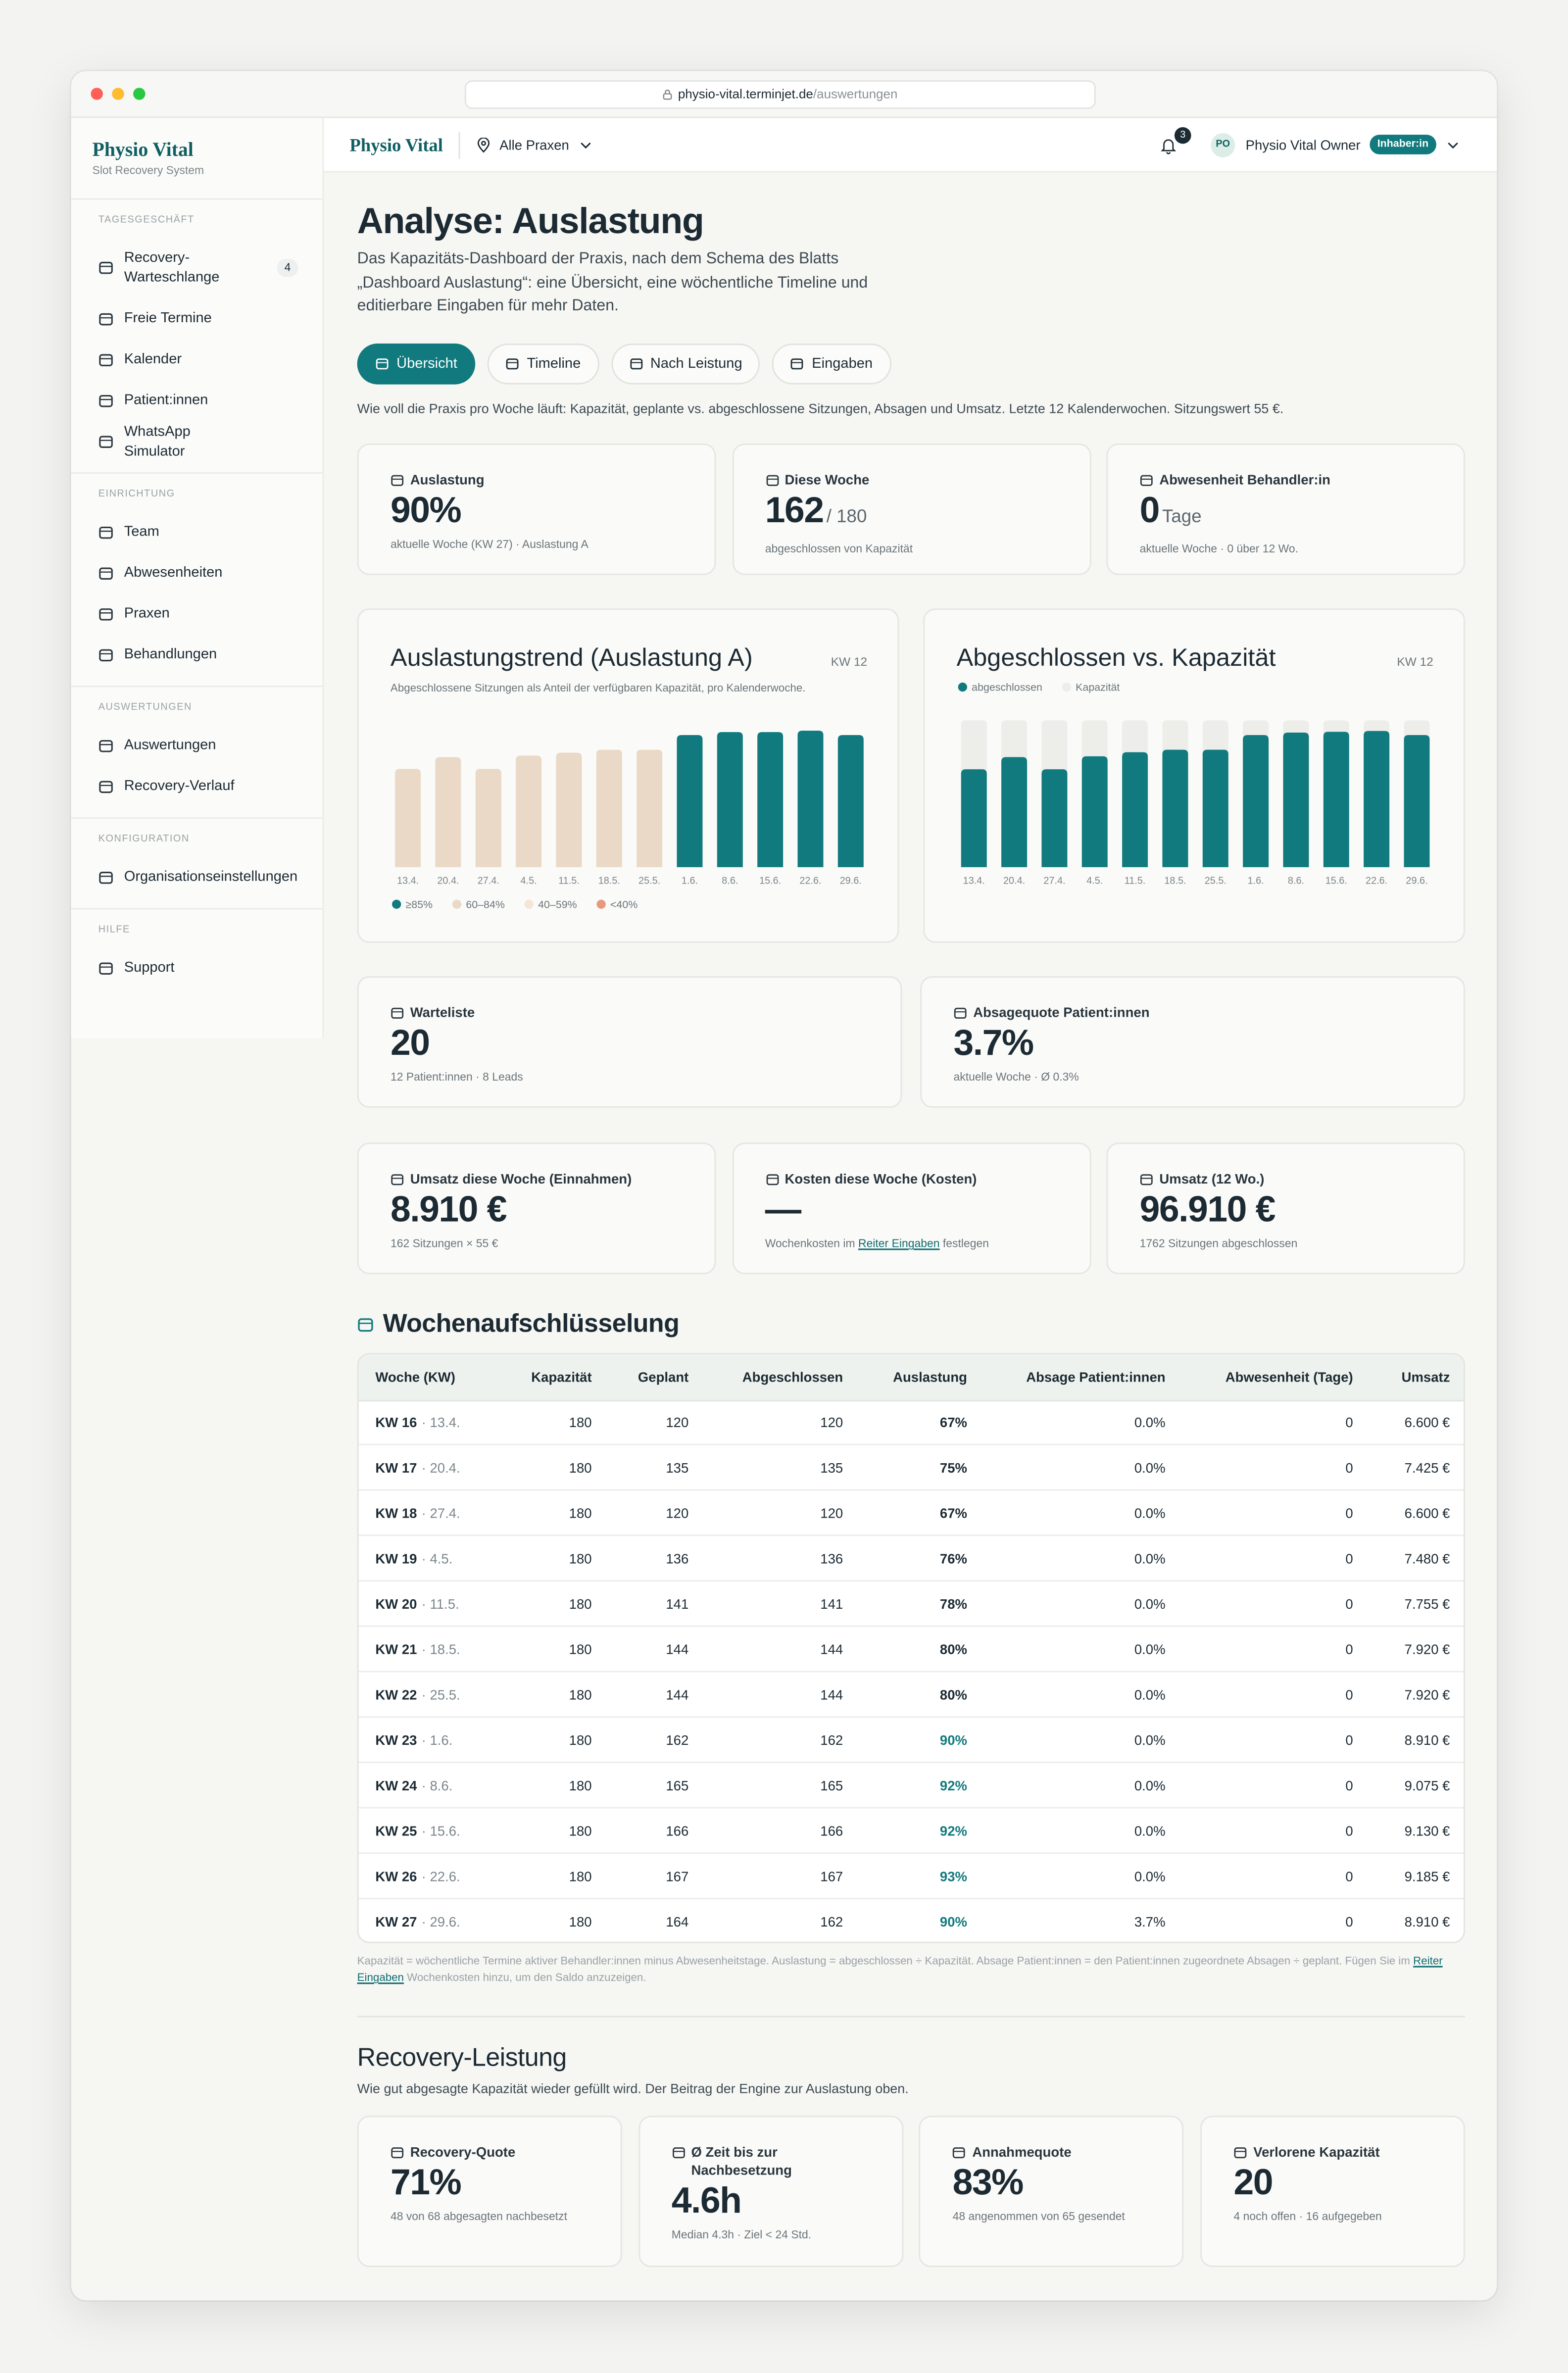 Image resolution: width=1568 pixels, height=2373 pixels. Describe the element at coordinates (1286, 480) in the screenshot. I see `card-label: Abwesenheit Behandler:in` at that location.